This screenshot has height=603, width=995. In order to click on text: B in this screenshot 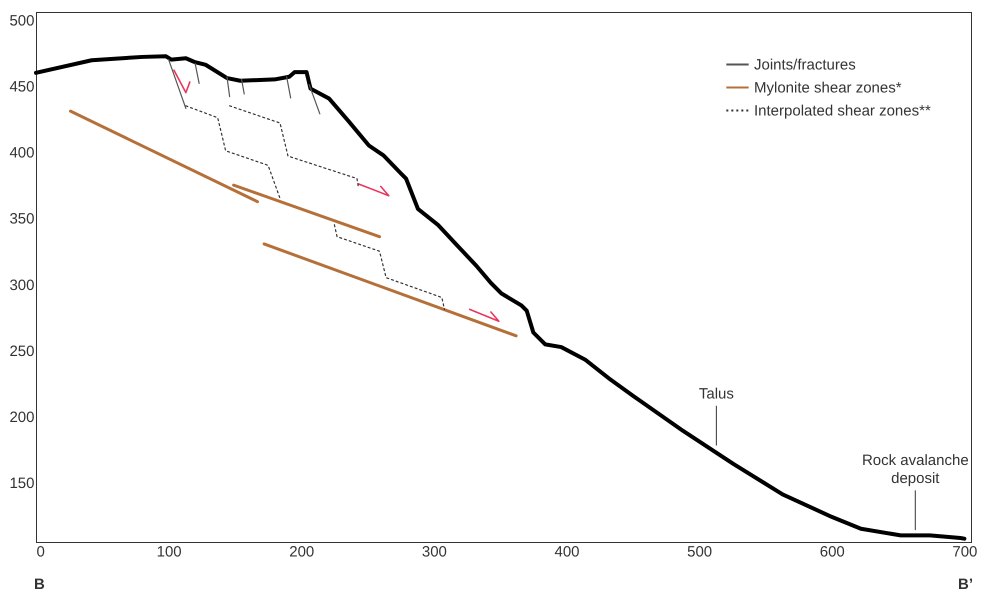, I will do `click(39, 584)`.